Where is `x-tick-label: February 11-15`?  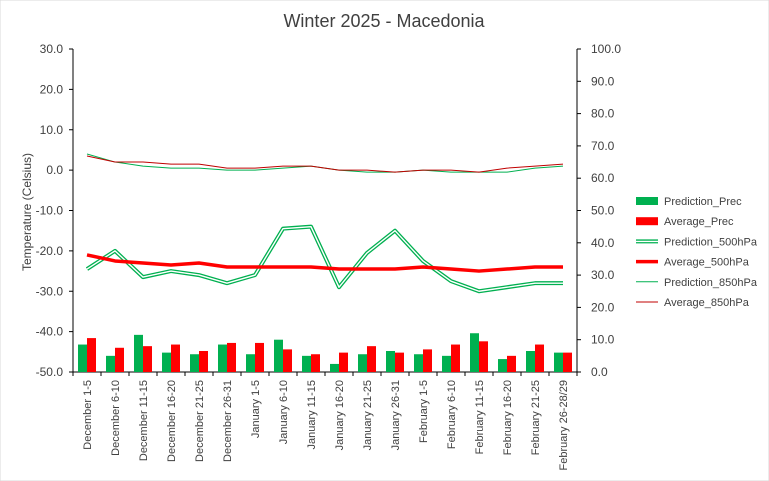 x-tick-label: February 11-15 is located at coordinates (480, 417).